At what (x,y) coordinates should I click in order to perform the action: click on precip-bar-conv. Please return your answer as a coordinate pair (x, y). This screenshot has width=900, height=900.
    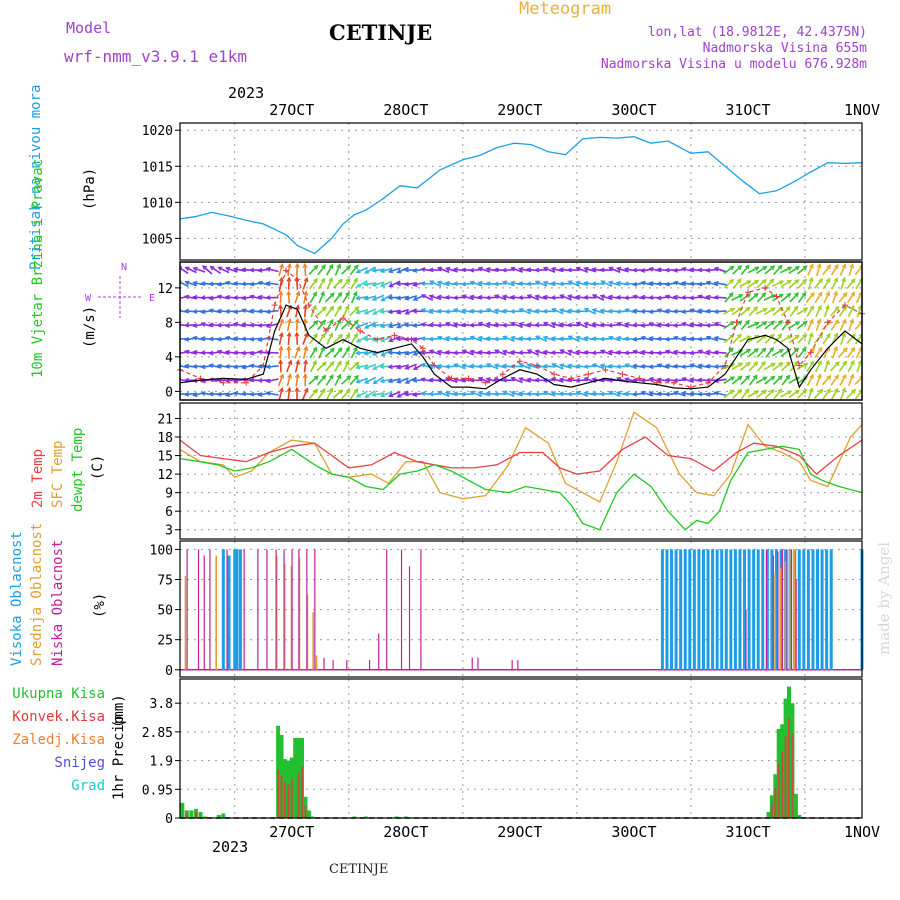
    Looking at the image, I should click on (302, 792).